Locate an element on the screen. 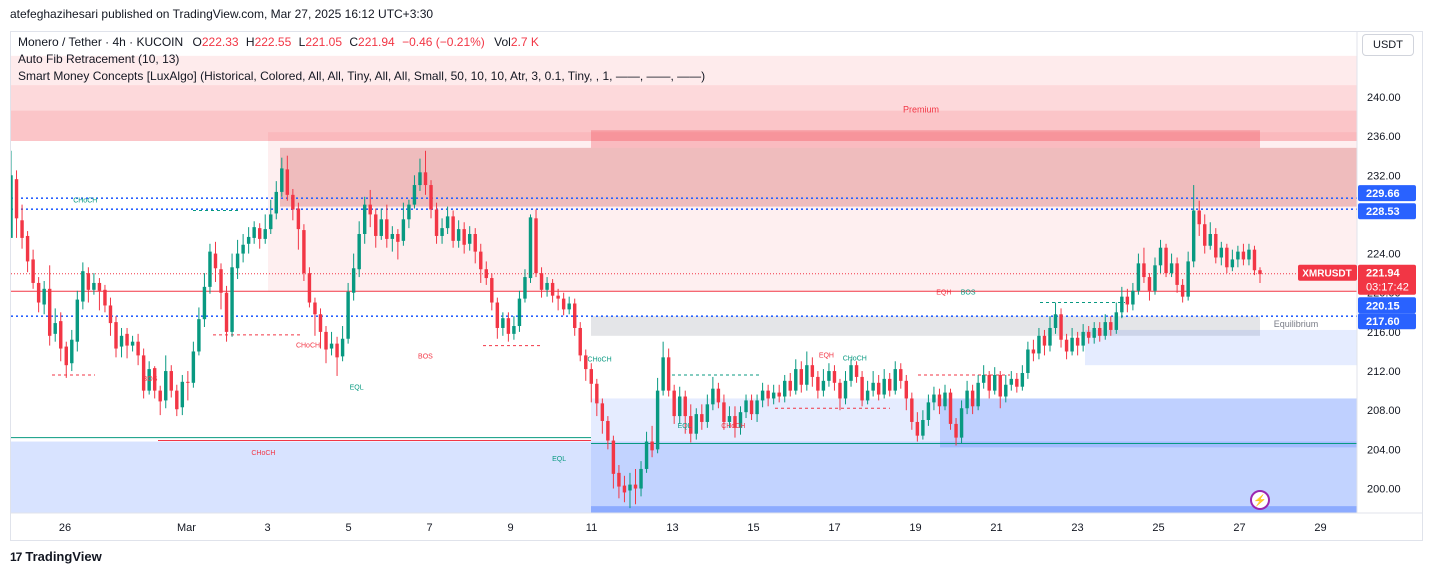 This screenshot has width=1433, height=576. price-tick: 216.00 is located at coordinates (1384, 333).